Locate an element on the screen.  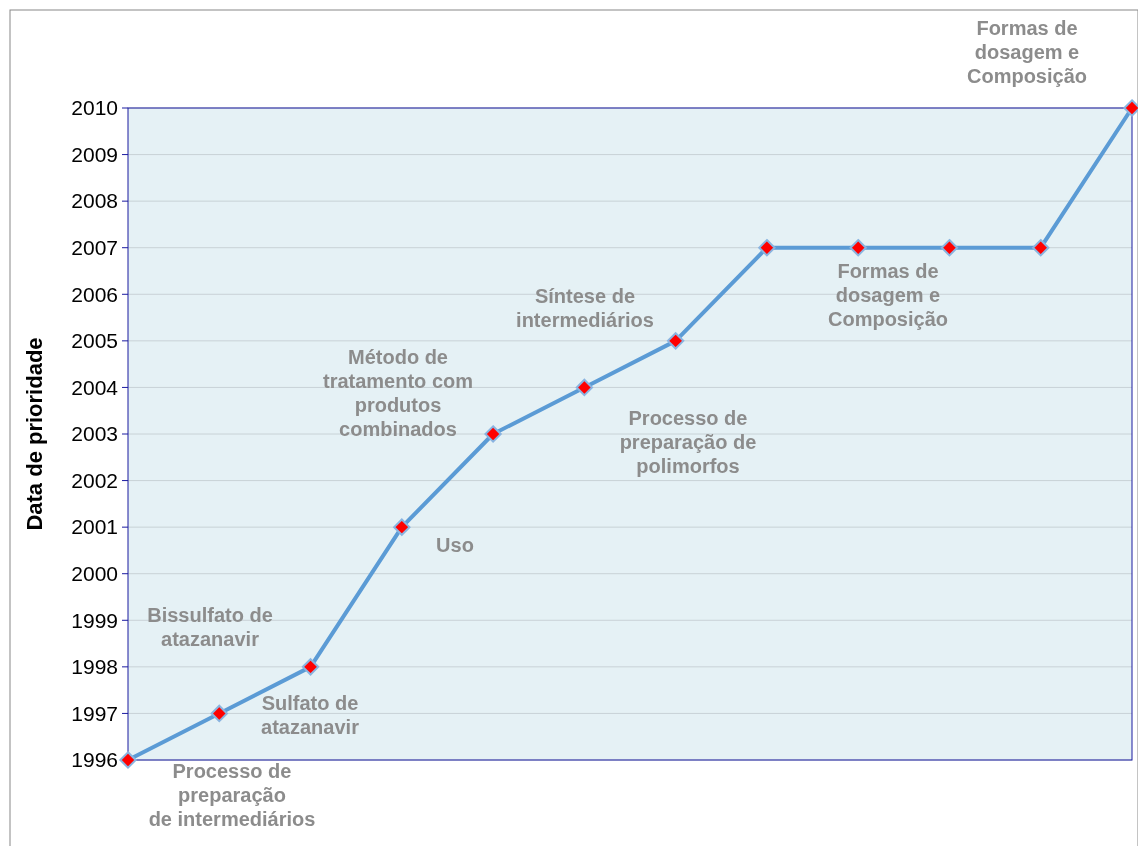
y-tick-label: 2009 is located at coordinates (94, 154).